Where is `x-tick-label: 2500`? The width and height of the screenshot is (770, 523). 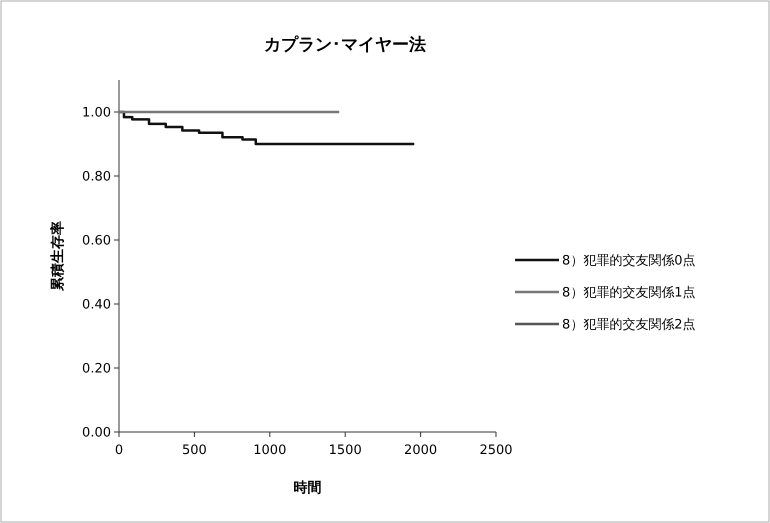 x-tick-label: 2500 is located at coordinates (496, 450).